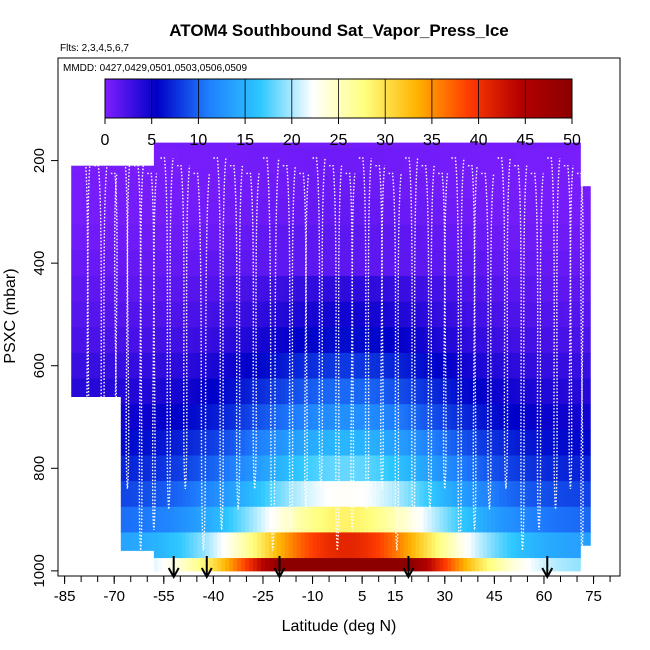 This screenshot has width=650, height=650. What do you see at coordinates (494, 596) in the screenshot?
I see `x-tick-label: 45` at bounding box center [494, 596].